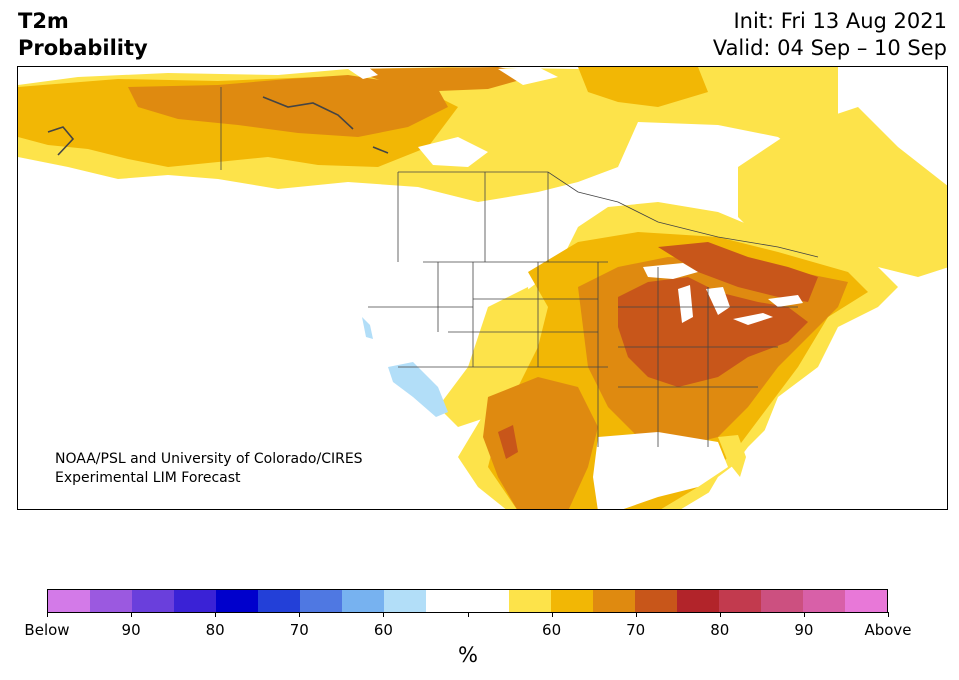  What do you see at coordinates (83, 35) in the screenshot?
I see `map-title: T2m Probability` at bounding box center [83, 35].